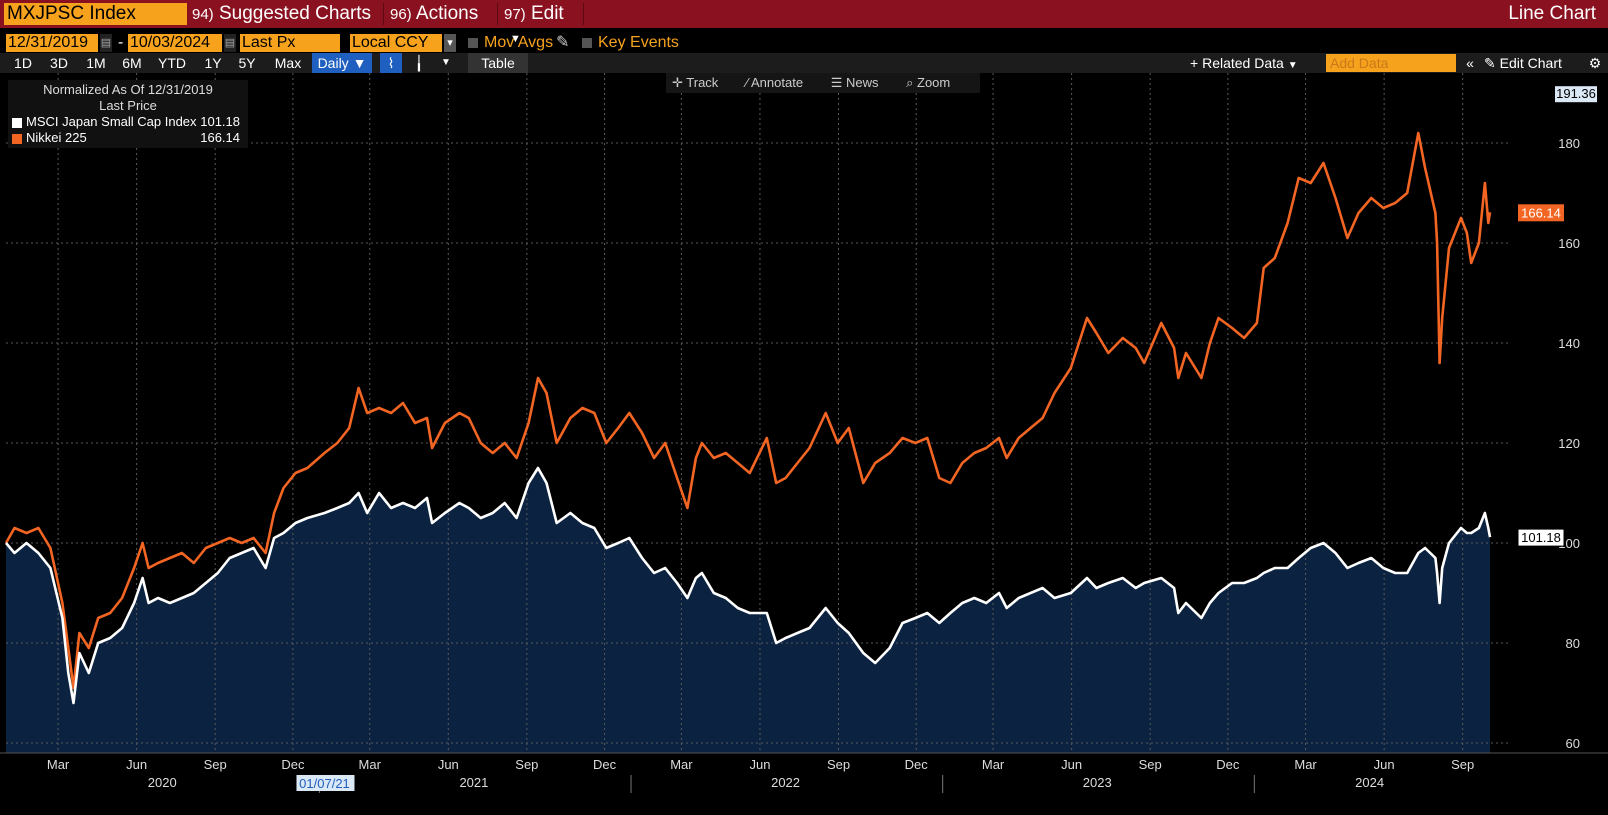 Image resolution: width=1608 pixels, height=815 pixels. What do you see at coordinates (213, 63) in the screenshot?
I see `range-1y-button: 1Y` at bounding box center [213, 63].